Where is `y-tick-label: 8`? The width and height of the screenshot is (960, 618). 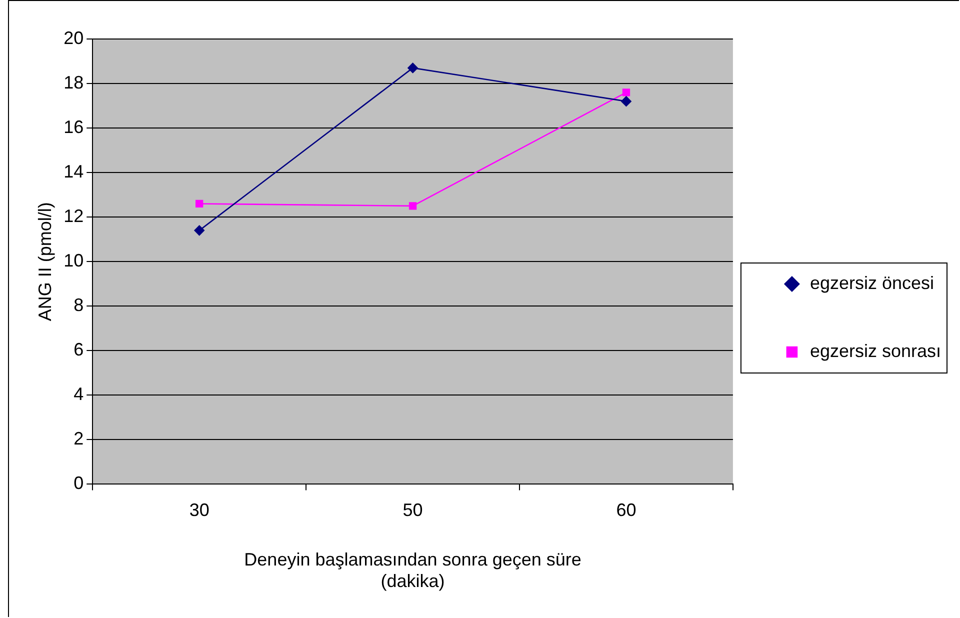
y-tick-label: 8 is located at coordinates (79, 305).